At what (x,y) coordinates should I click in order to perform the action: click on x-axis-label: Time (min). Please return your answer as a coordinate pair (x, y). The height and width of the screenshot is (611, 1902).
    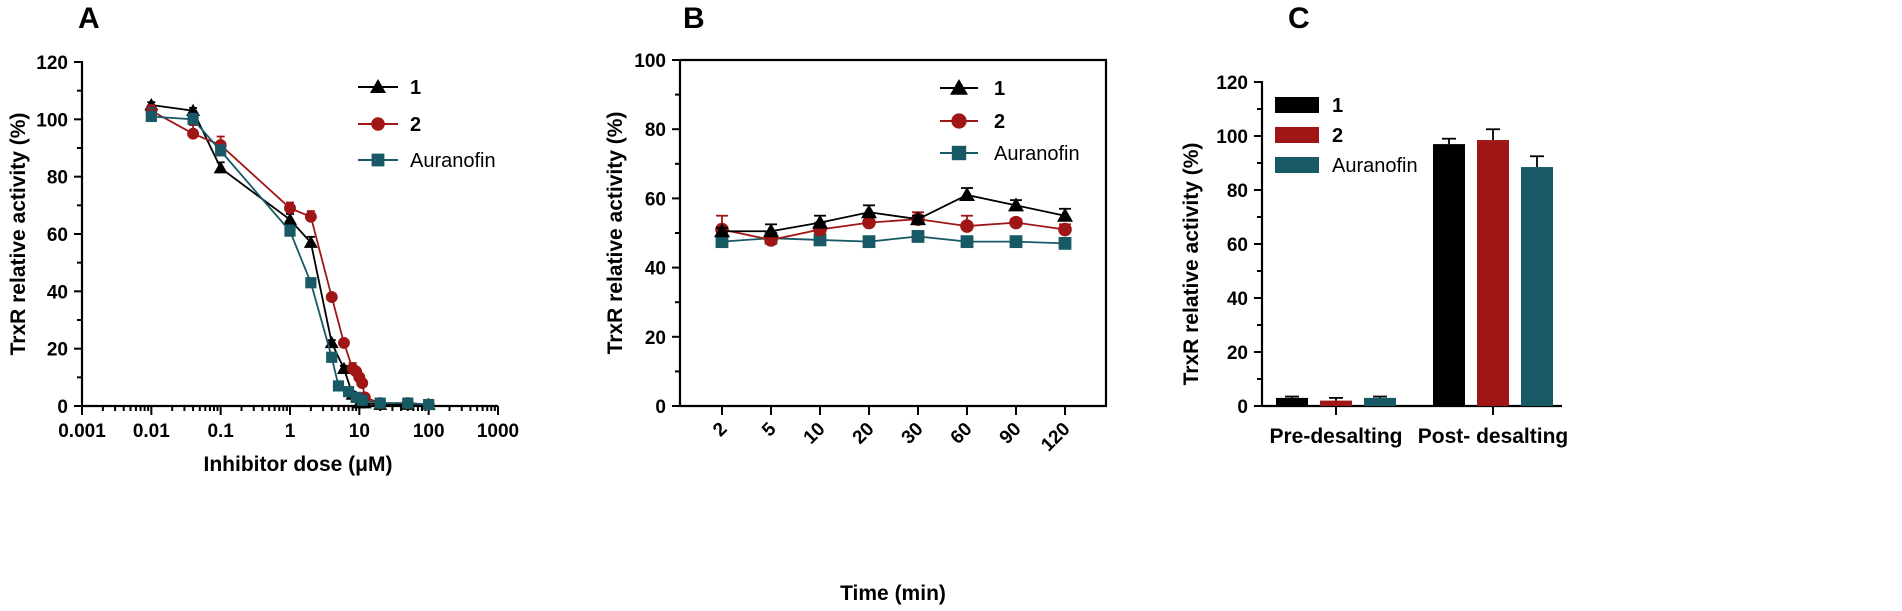
    Looking at the image, I should click on (893, 593).